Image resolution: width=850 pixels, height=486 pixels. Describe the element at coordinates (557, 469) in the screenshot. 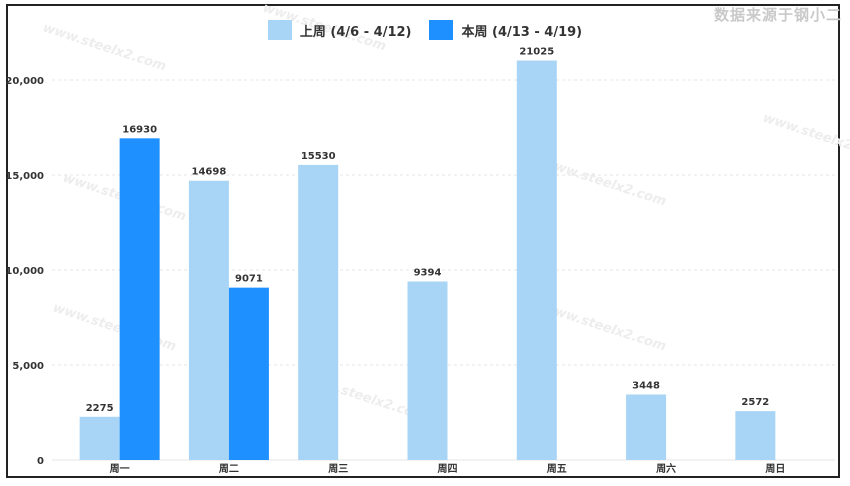

I see `x-tick-label: 周五` at that location.